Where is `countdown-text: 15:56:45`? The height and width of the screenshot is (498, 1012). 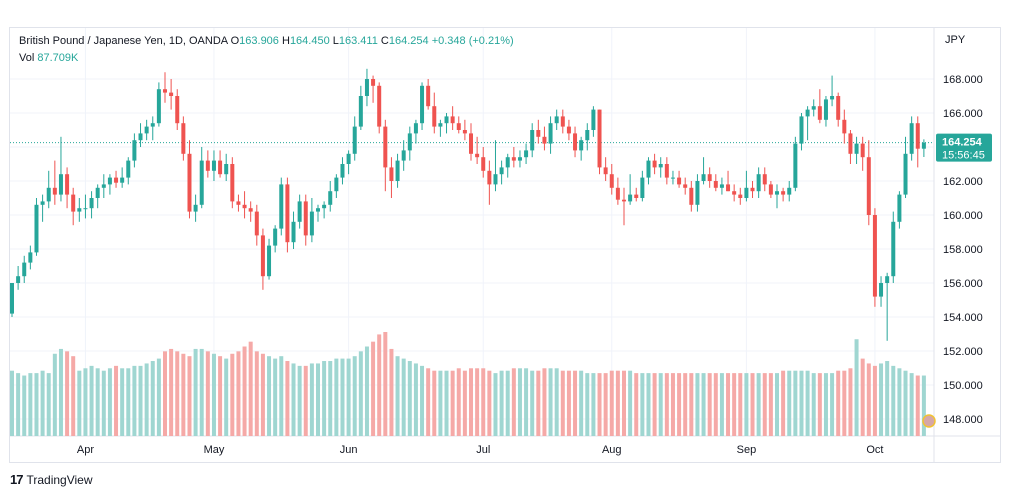 countdown-text: 15:56:45 is located at coordinates (963, 156).